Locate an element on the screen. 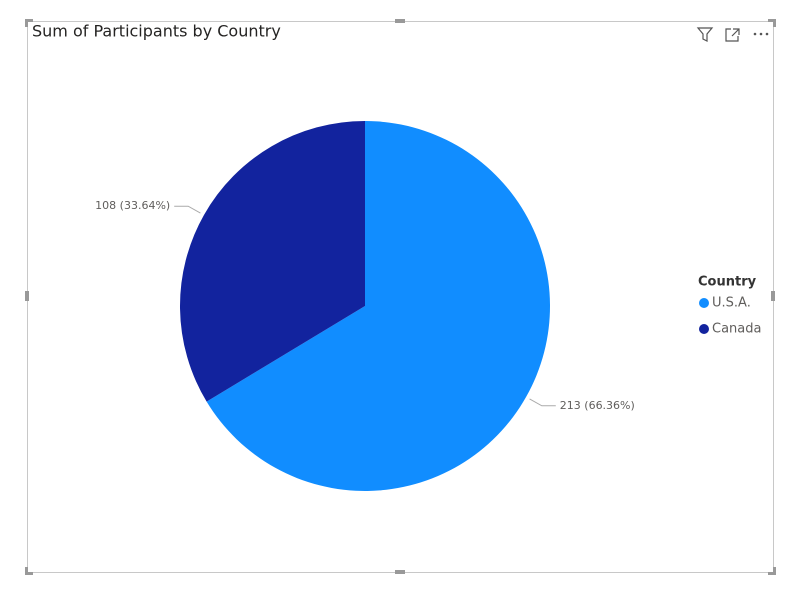  focus-mode-icon is located at coordinates (732, 35).